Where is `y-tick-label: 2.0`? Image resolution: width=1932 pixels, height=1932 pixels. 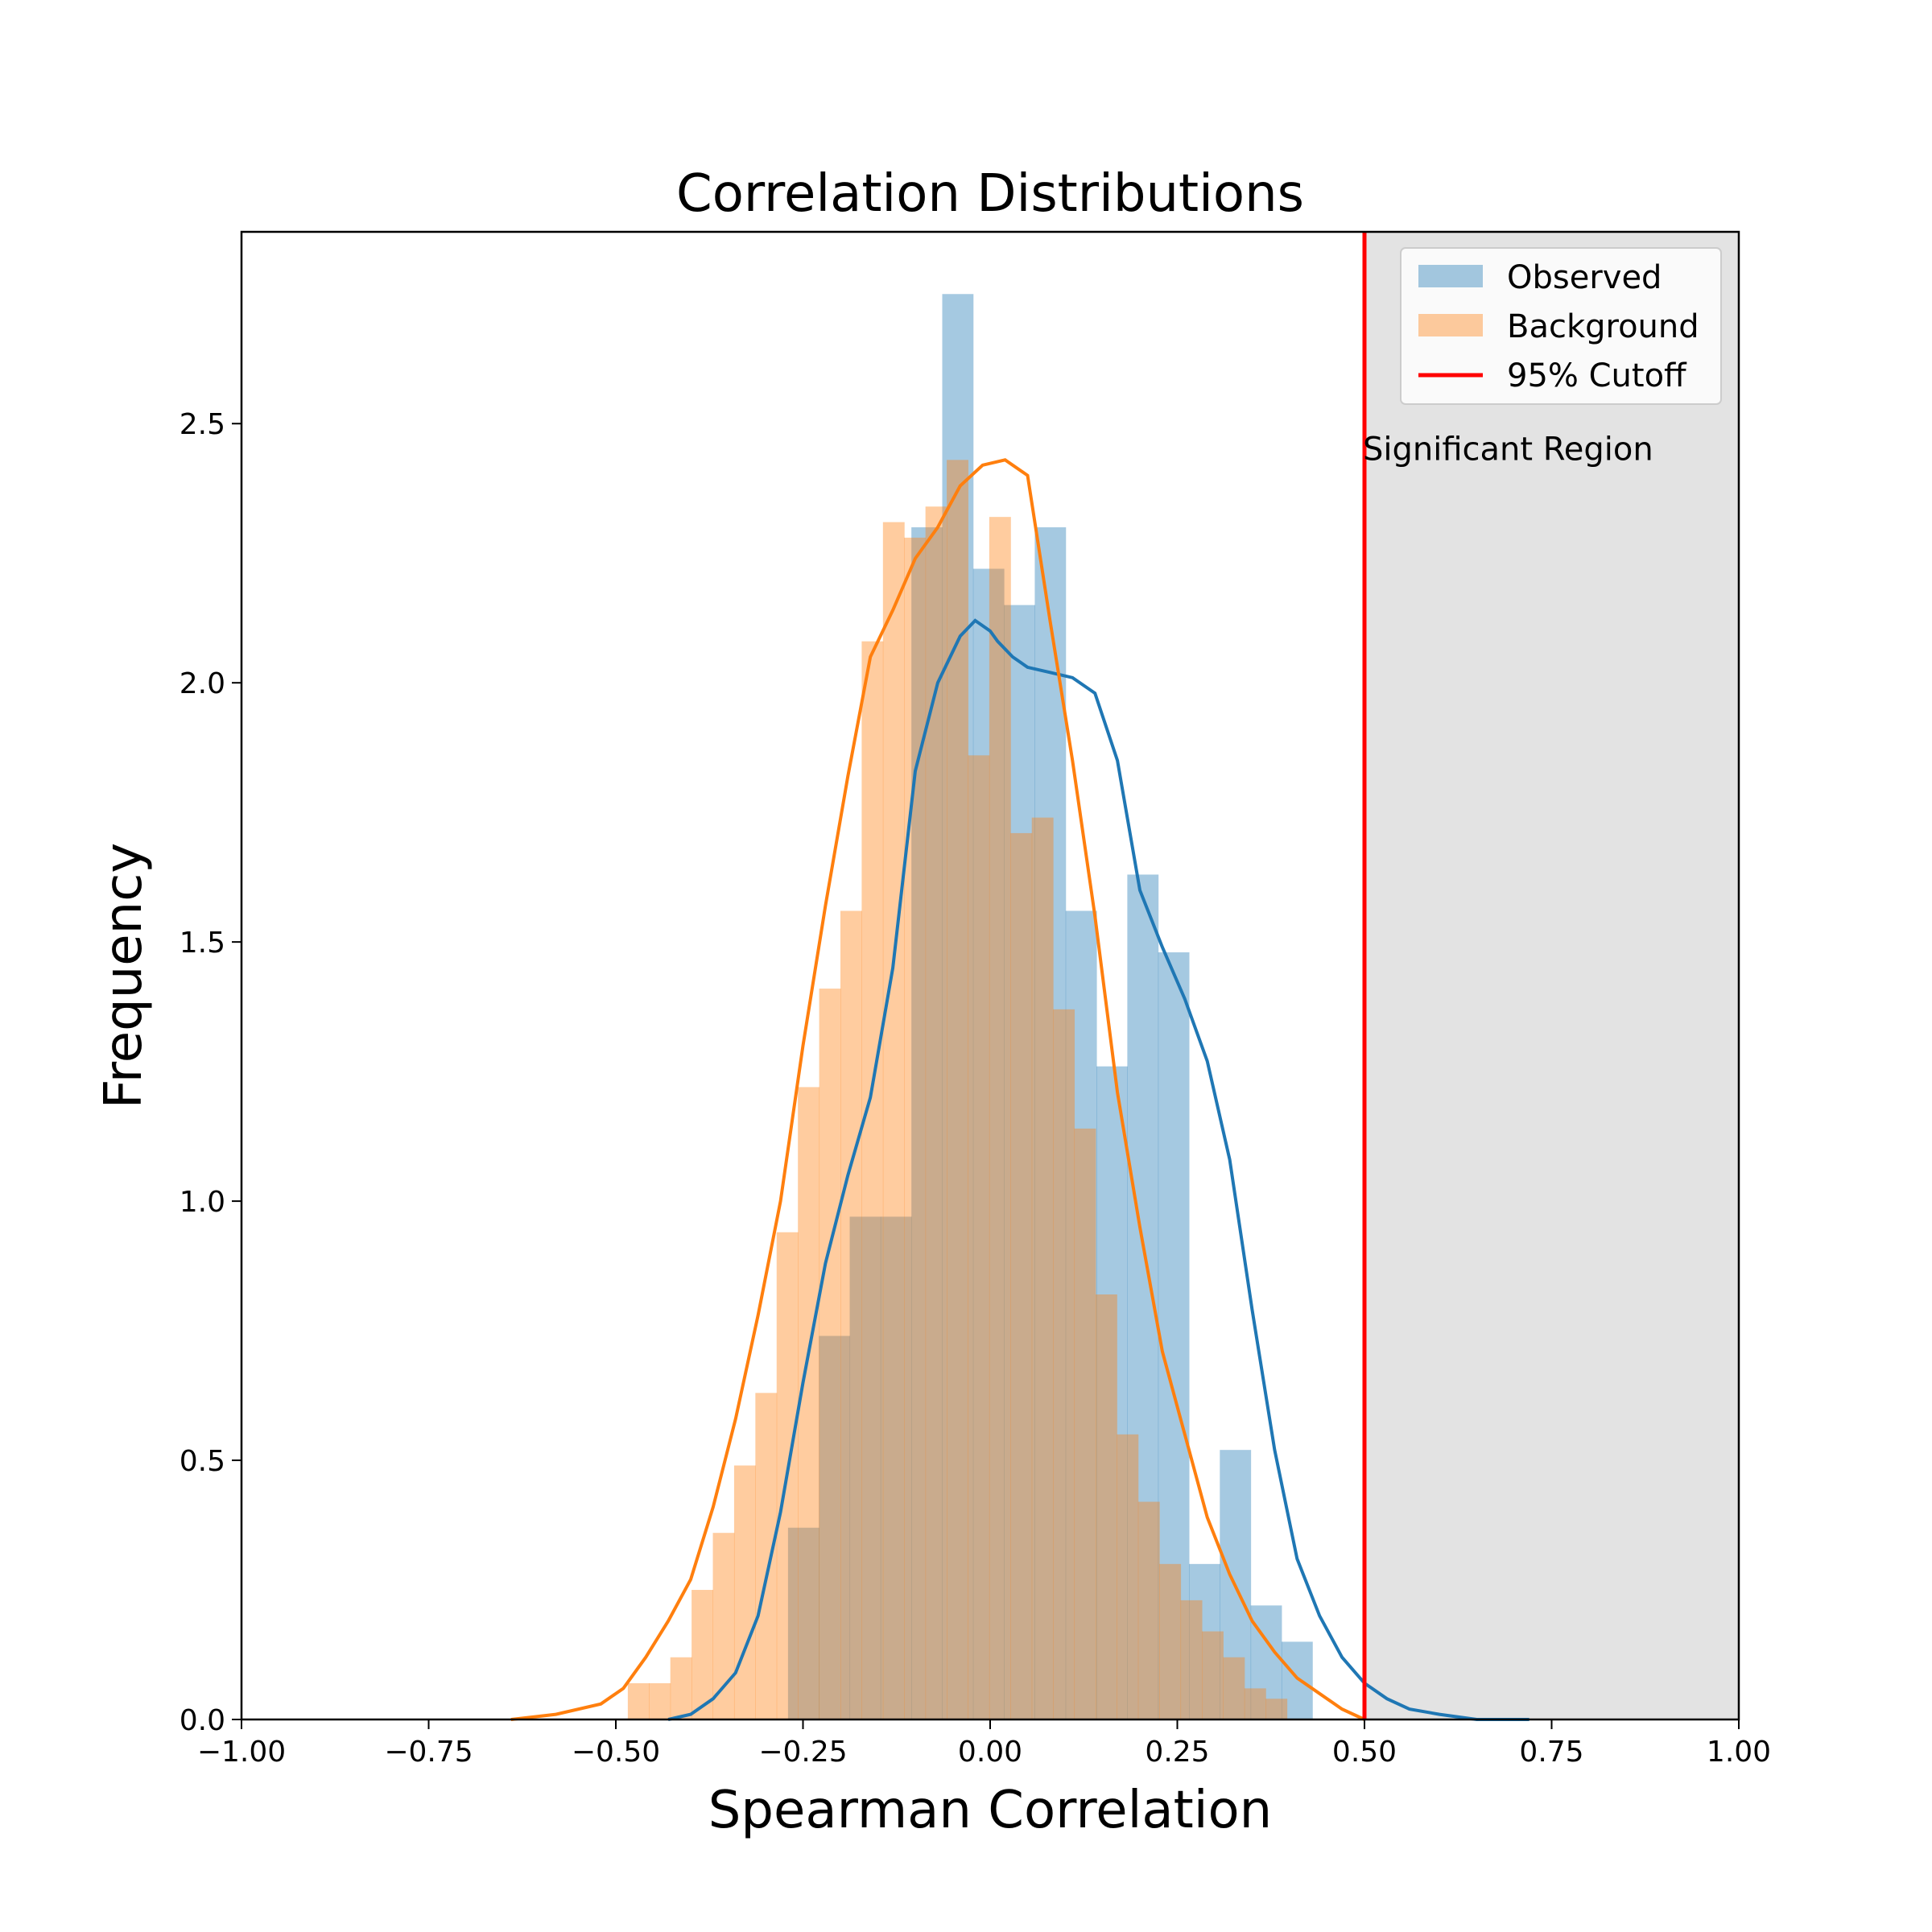 y-tick-label: 2.0 is located at coordinates (202, 683).